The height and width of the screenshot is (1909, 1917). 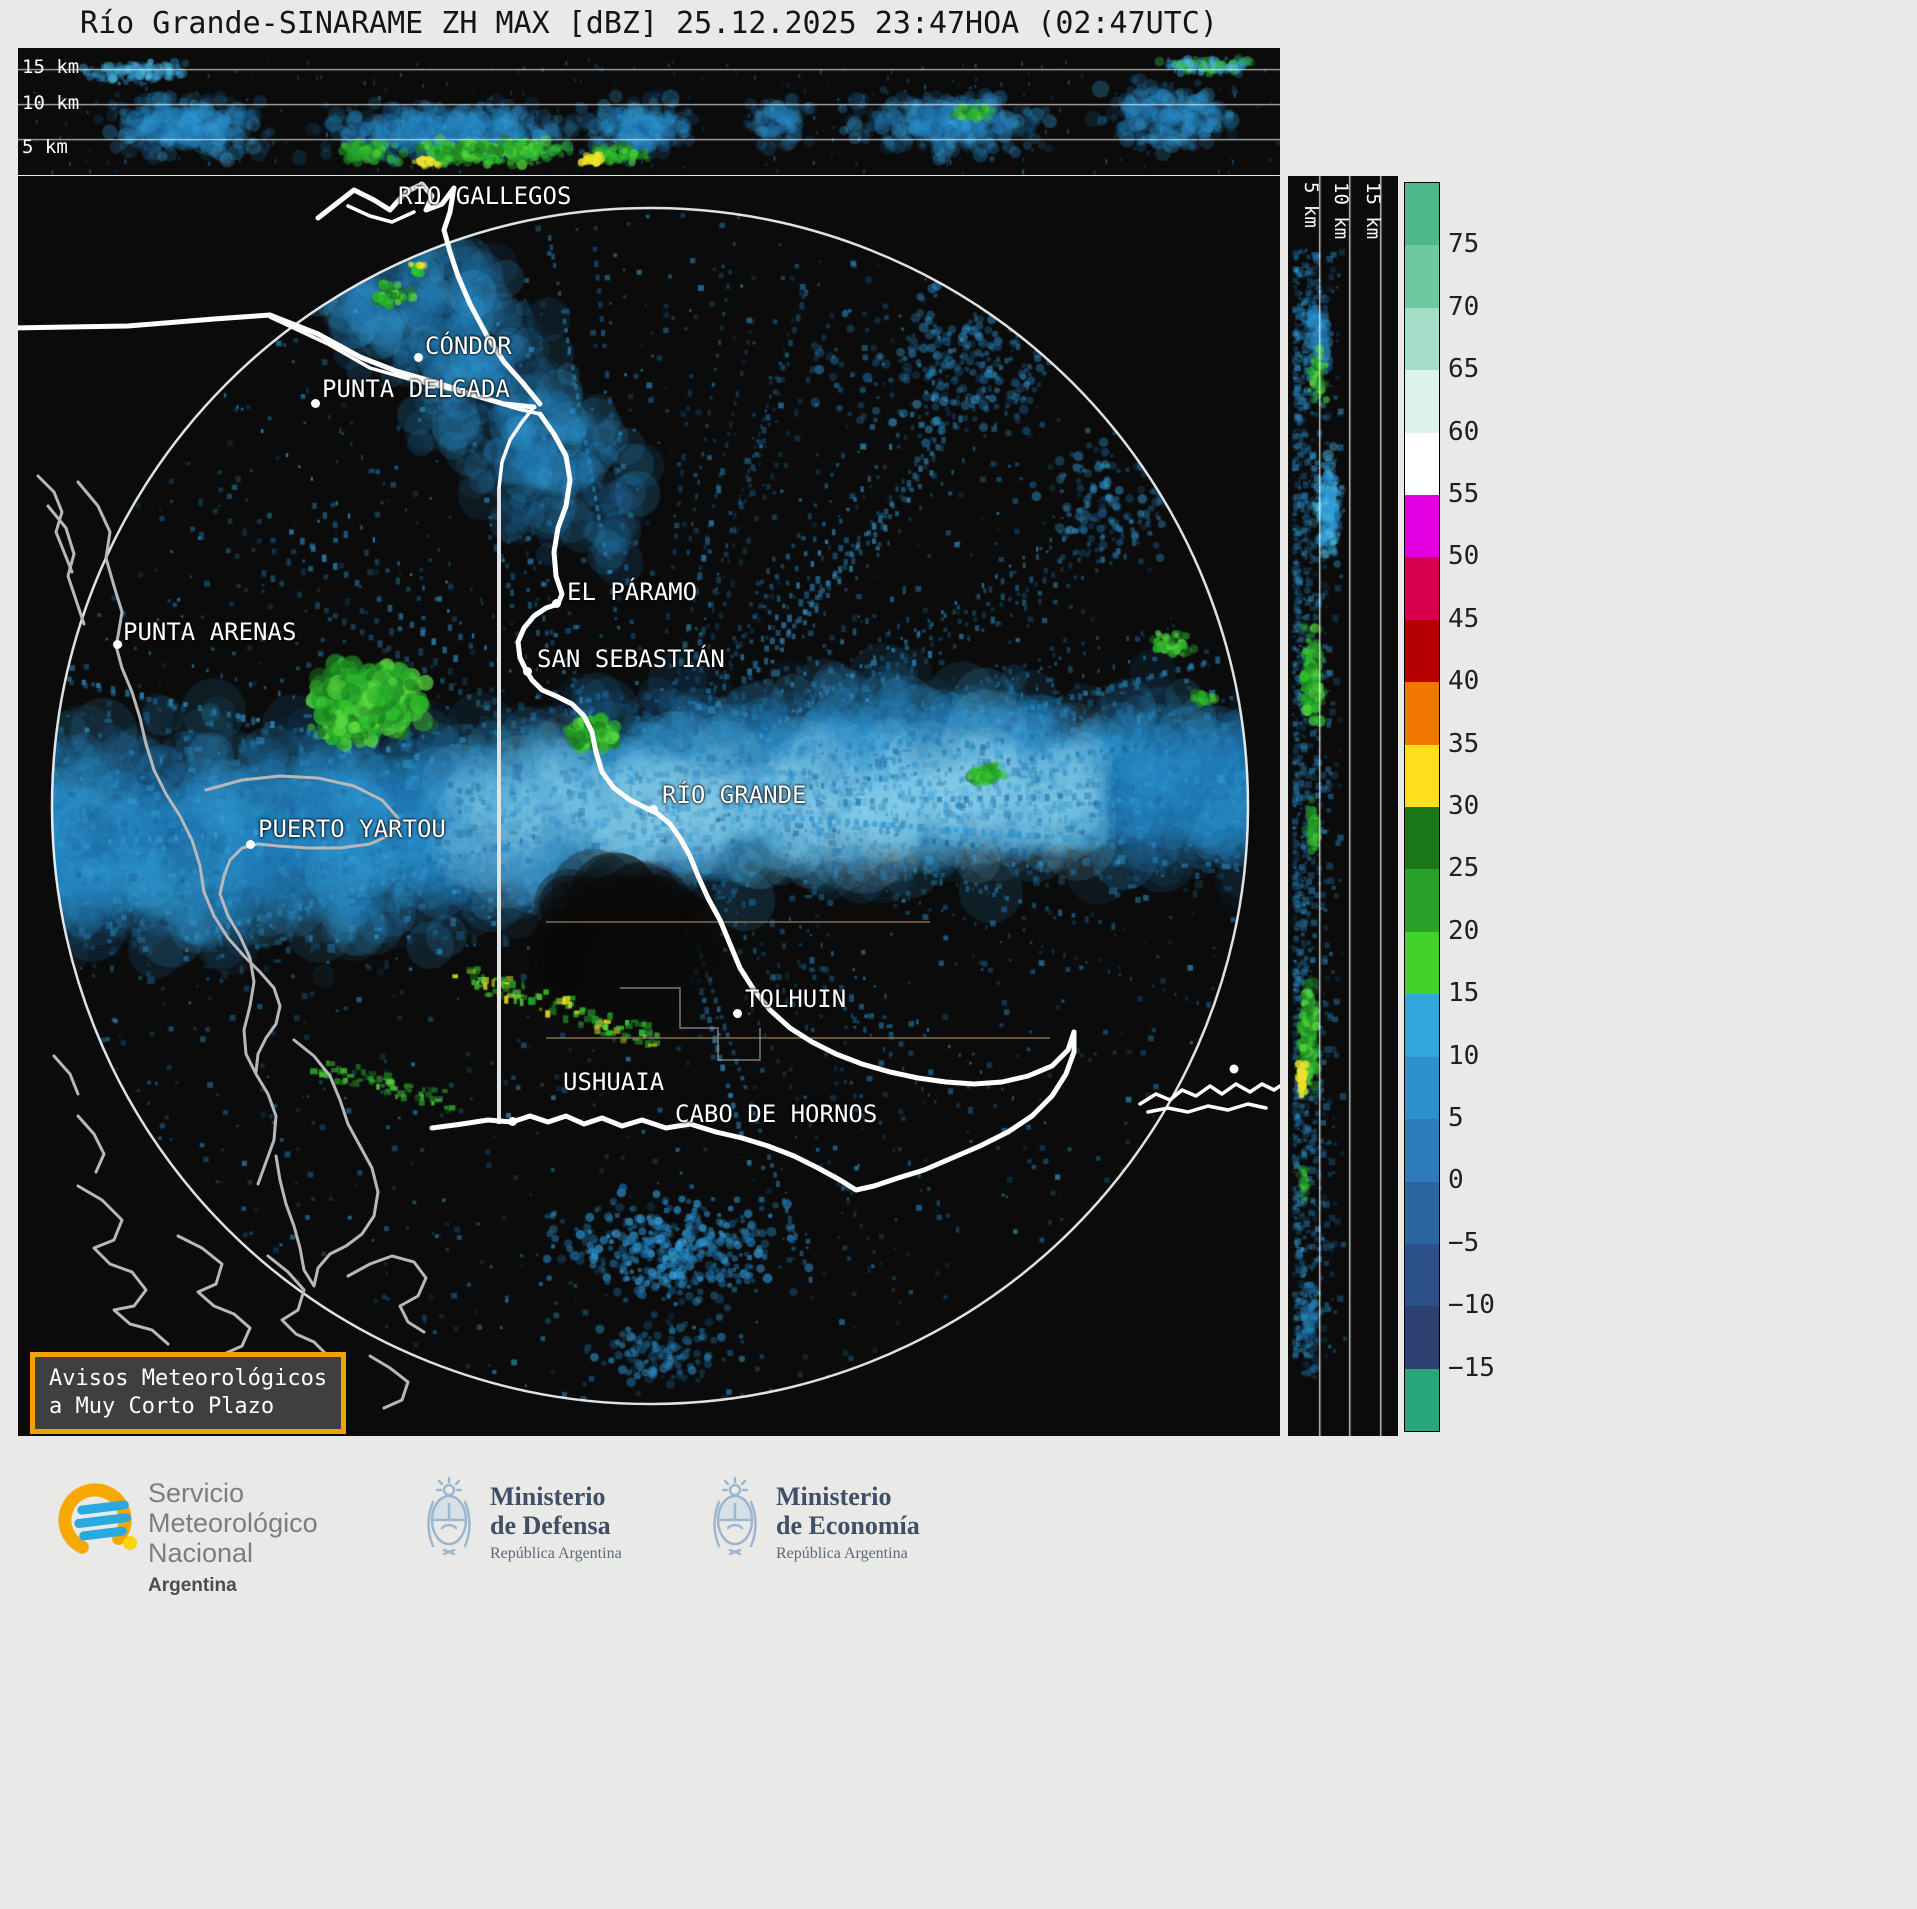 I want to click on altitude-label-10km-v: 10 km, so click(x=1341, y=211).